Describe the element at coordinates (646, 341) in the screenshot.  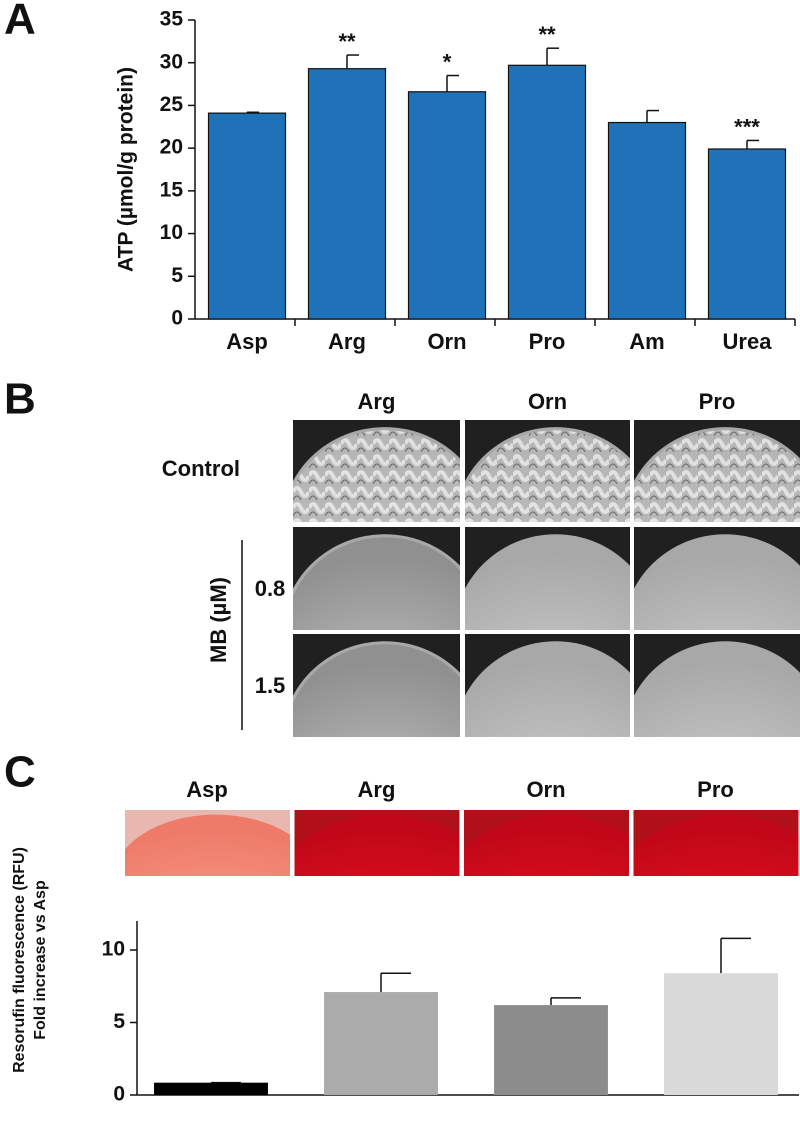
I see `x-tick-label: Am` at that location.